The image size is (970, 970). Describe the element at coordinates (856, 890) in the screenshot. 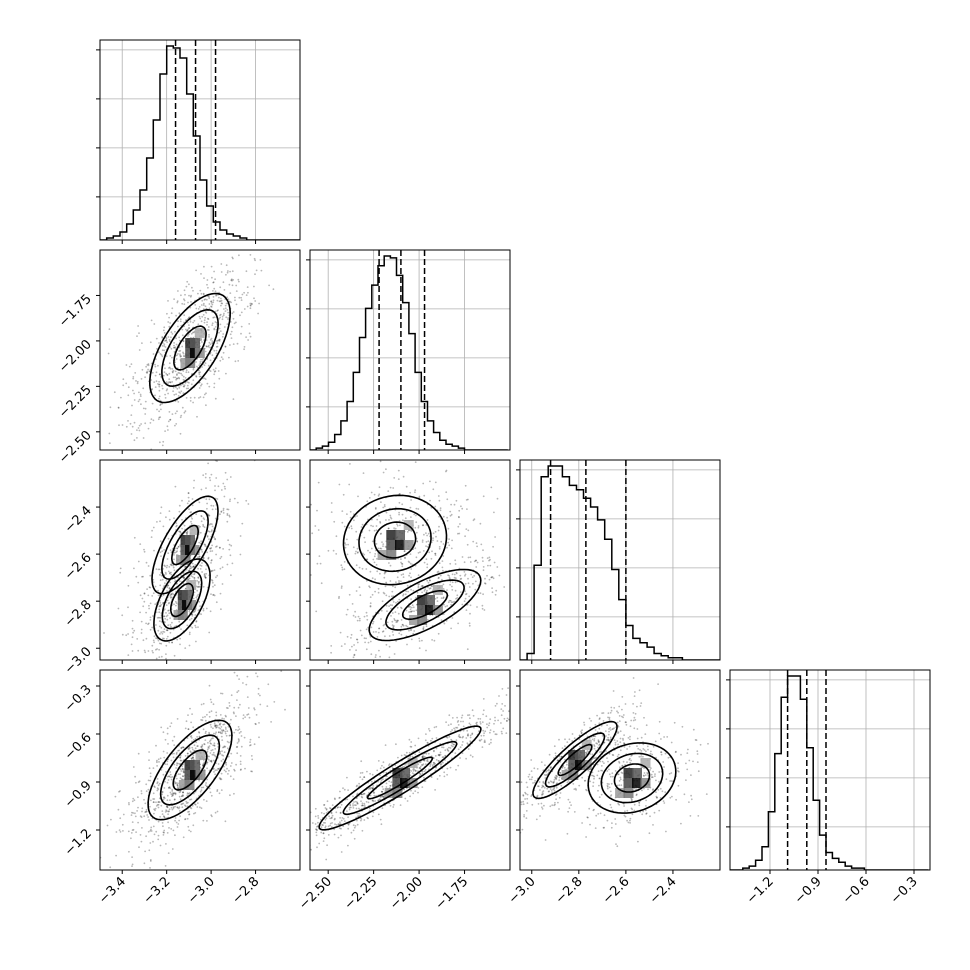

I see `x-tick-label: −0.6` at that location.